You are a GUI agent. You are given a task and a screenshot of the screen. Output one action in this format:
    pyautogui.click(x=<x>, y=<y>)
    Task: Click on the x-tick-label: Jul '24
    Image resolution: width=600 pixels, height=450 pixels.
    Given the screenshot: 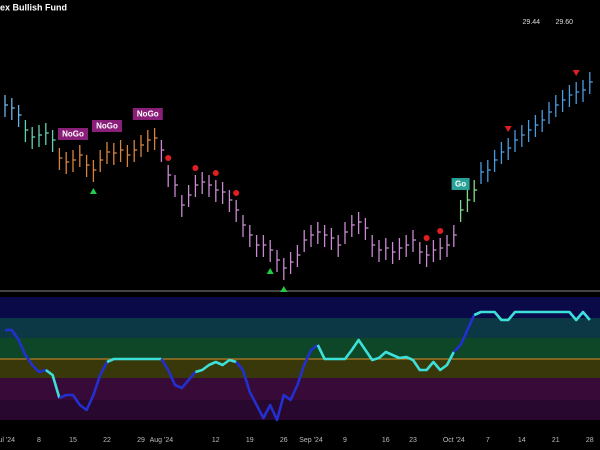 What is the action you would take?
    pyautogui.click(x=7, y=440)
    